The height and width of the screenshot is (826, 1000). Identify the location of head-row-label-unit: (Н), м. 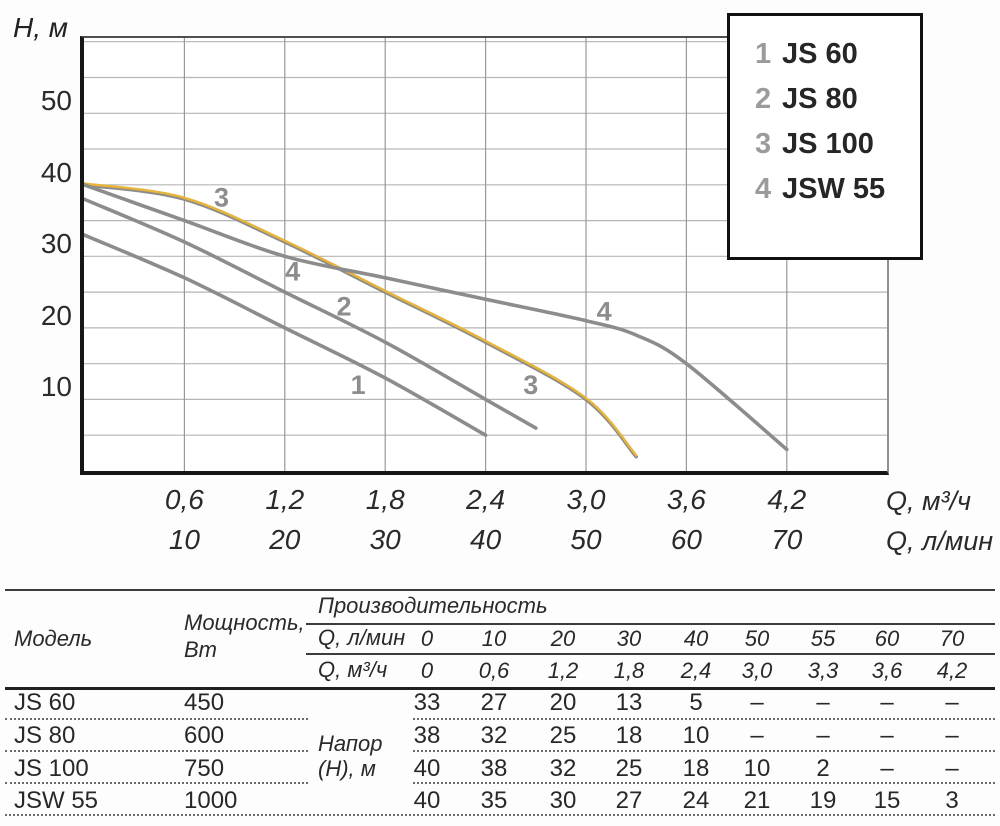
(347, 768).